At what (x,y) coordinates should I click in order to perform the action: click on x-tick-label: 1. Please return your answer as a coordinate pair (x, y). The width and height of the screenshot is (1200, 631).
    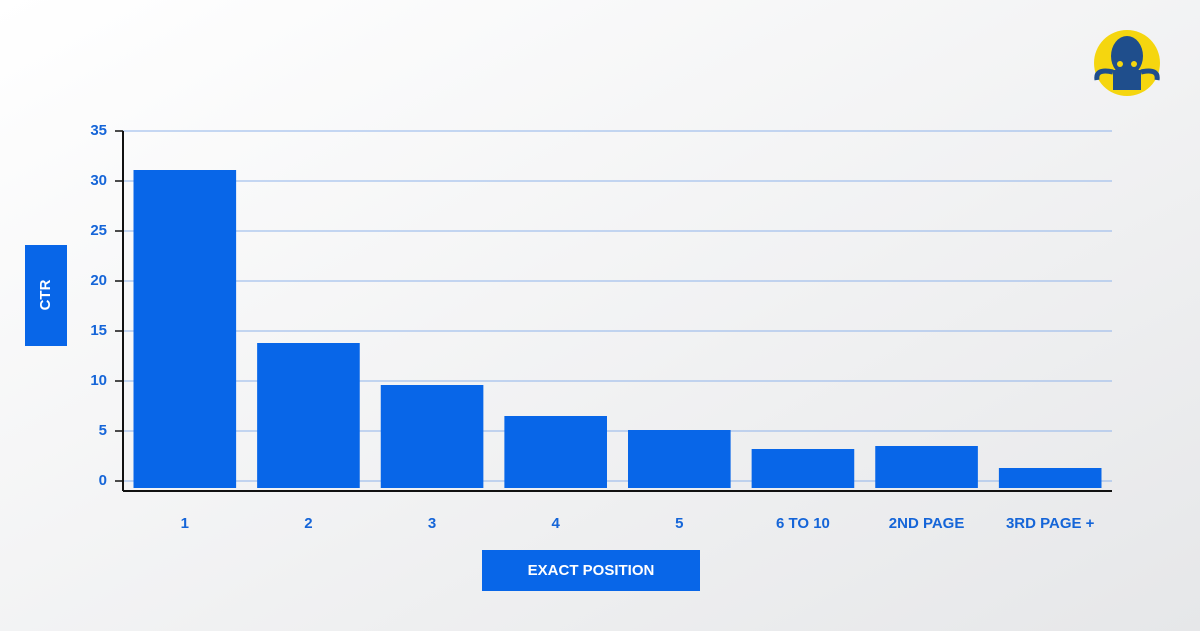
    Looking at the image, I should click on (185, 523).